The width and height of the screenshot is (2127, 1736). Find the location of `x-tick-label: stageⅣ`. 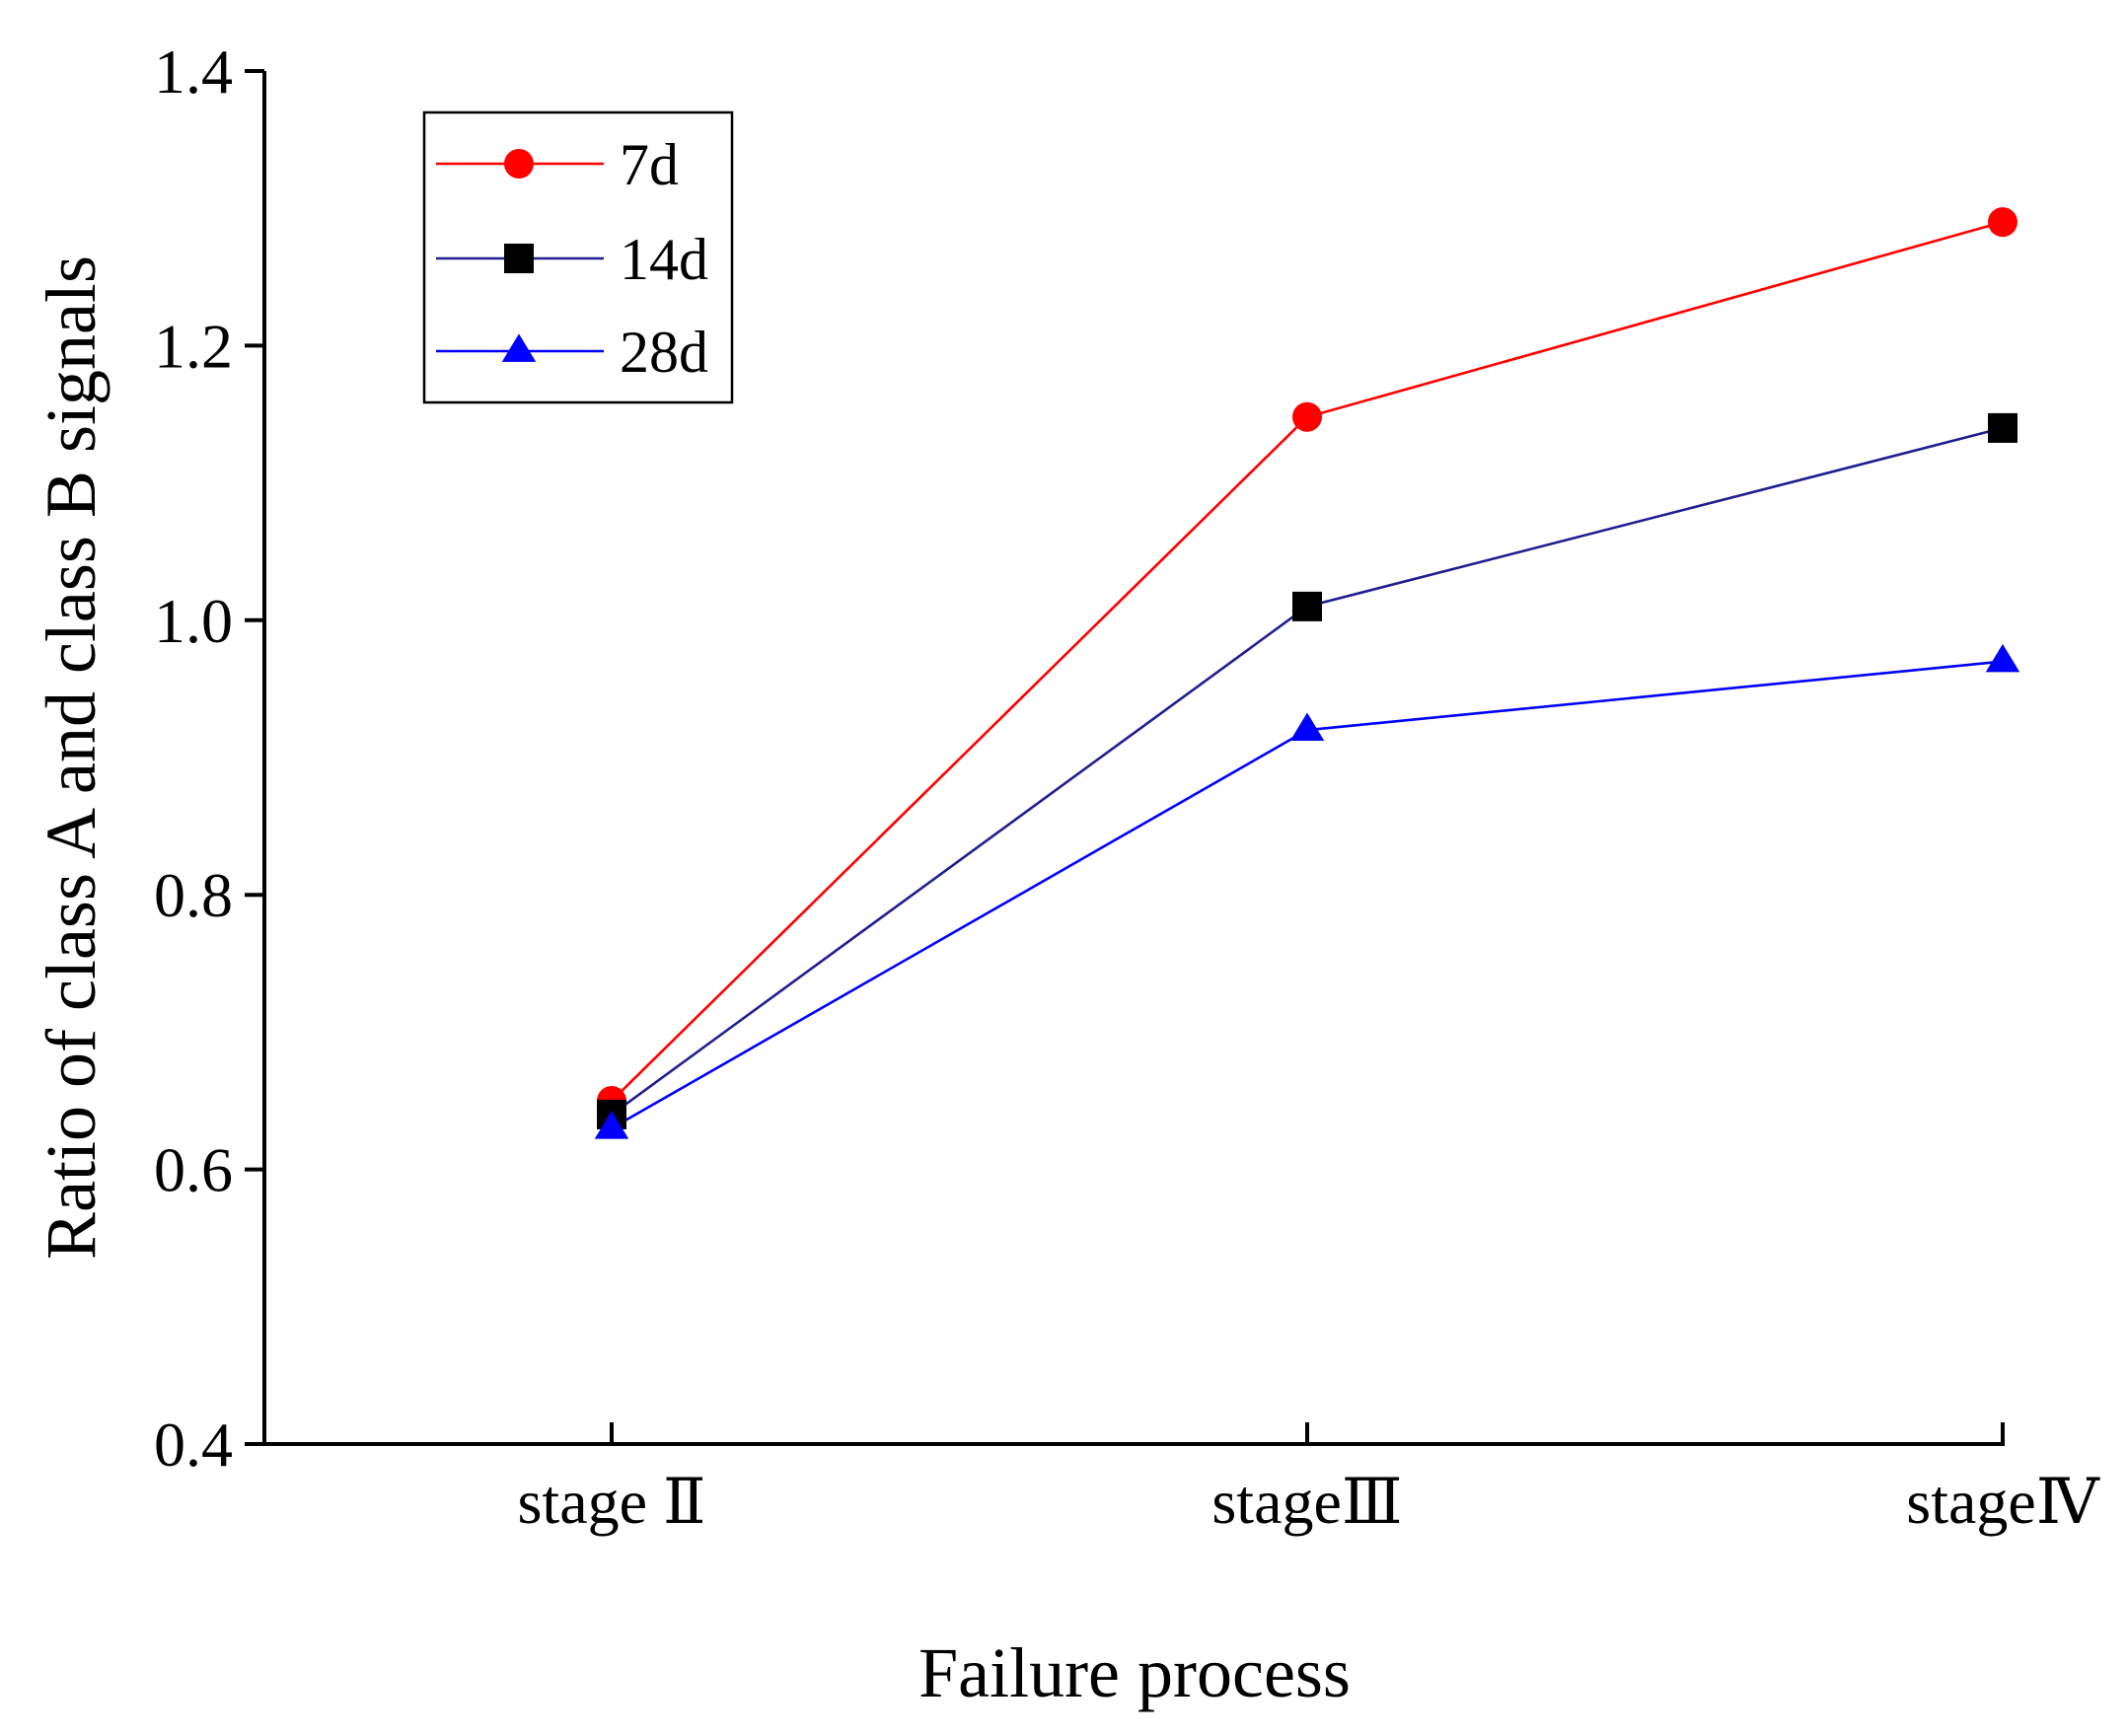

x-tick-label: stageⅣ is located at coordinates (2003, 1502).